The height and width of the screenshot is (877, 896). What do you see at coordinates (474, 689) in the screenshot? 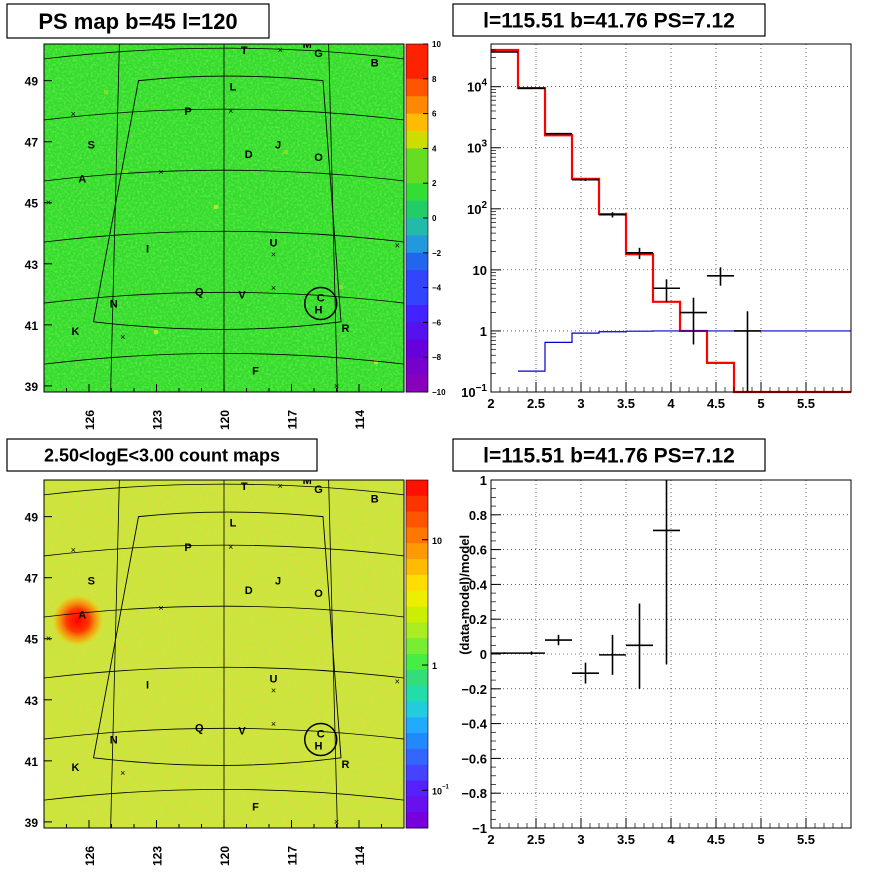
I see `y-tick-label: −0.2` at bounding box center [474, 689].